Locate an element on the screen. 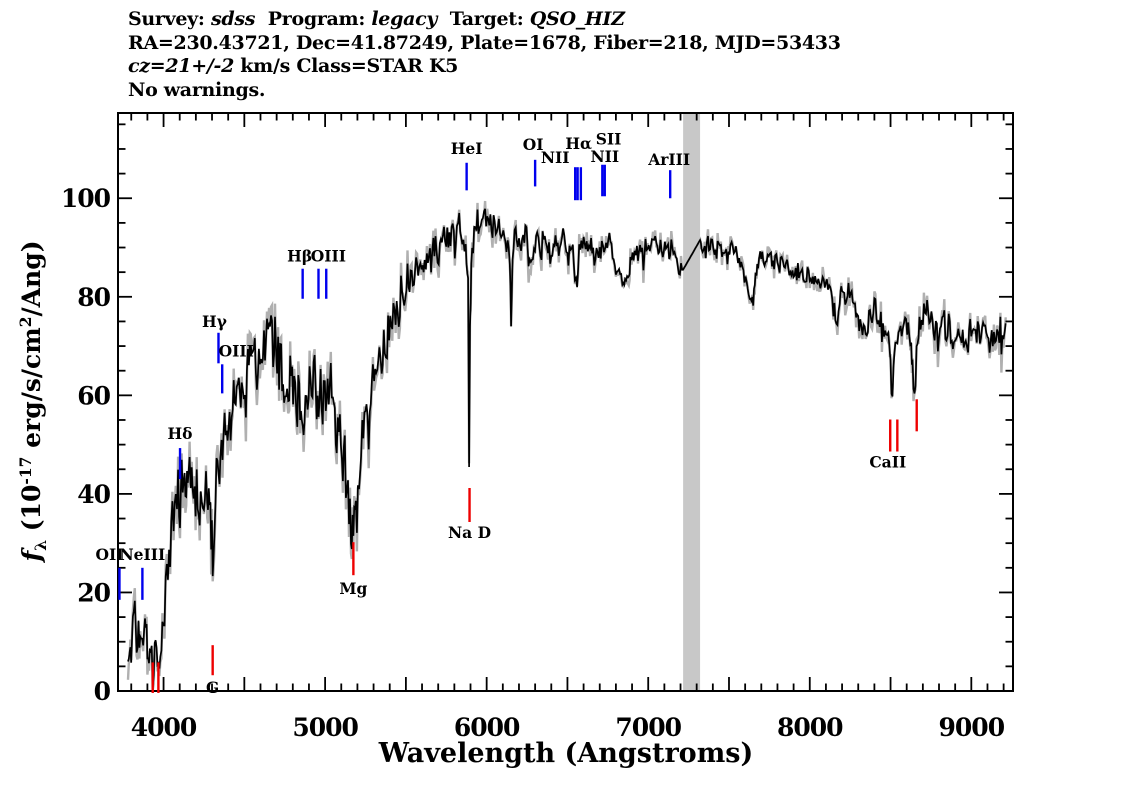 The height and width of the screenshot is (810, 1134). x-axis-title: Wavelength (Angstroms) is located at coordinates (565, 753).